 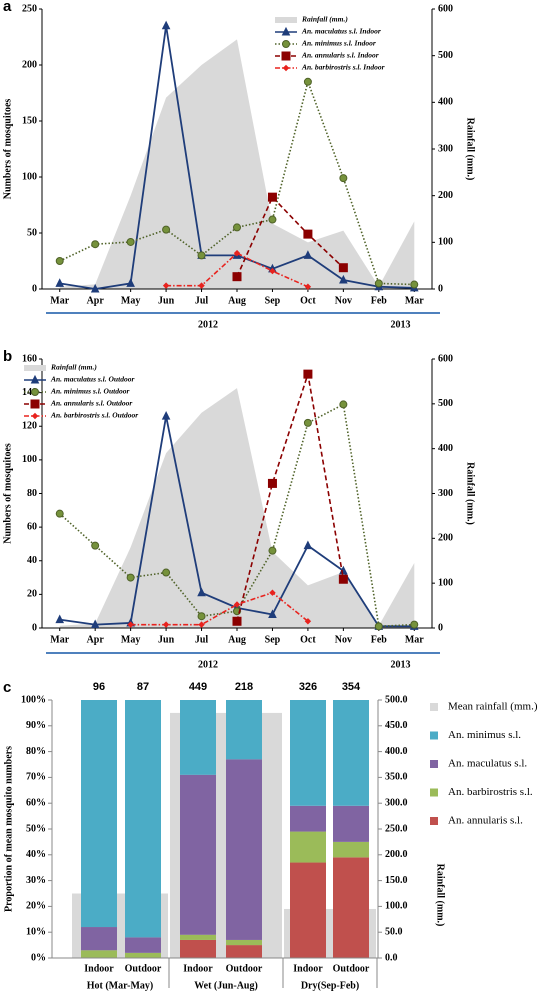 I want to click on y2-tick-label: 200.0, so click(x=396, y=854).